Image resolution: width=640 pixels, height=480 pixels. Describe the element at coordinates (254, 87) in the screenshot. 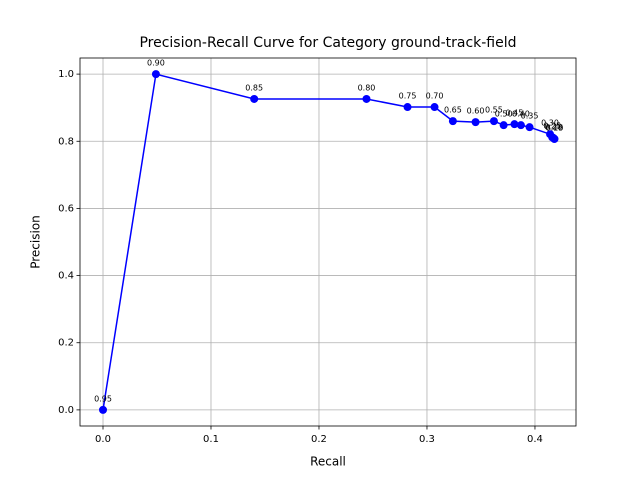

I see `point-label: 0.85` at that location.